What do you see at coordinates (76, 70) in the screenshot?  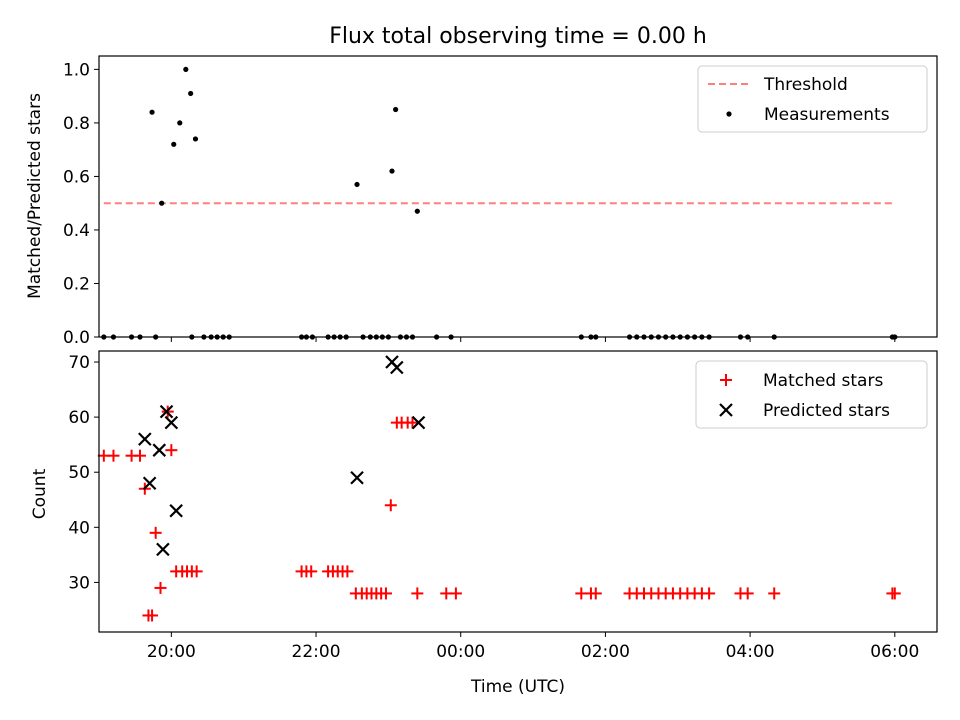 I see `top-y-tick-label: 1.0` at bounding box center [76, 70].